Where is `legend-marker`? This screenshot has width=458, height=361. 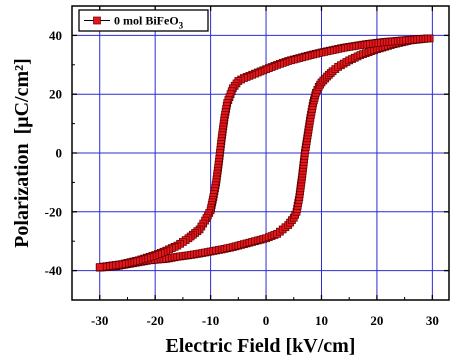 legend-marker is located at coordinates (97, 20).